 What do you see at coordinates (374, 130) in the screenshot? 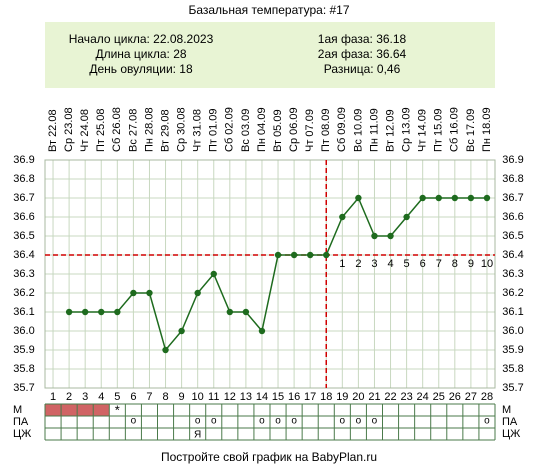
I see `date-label: Пн 11.09` at bounding box center [374, 130].